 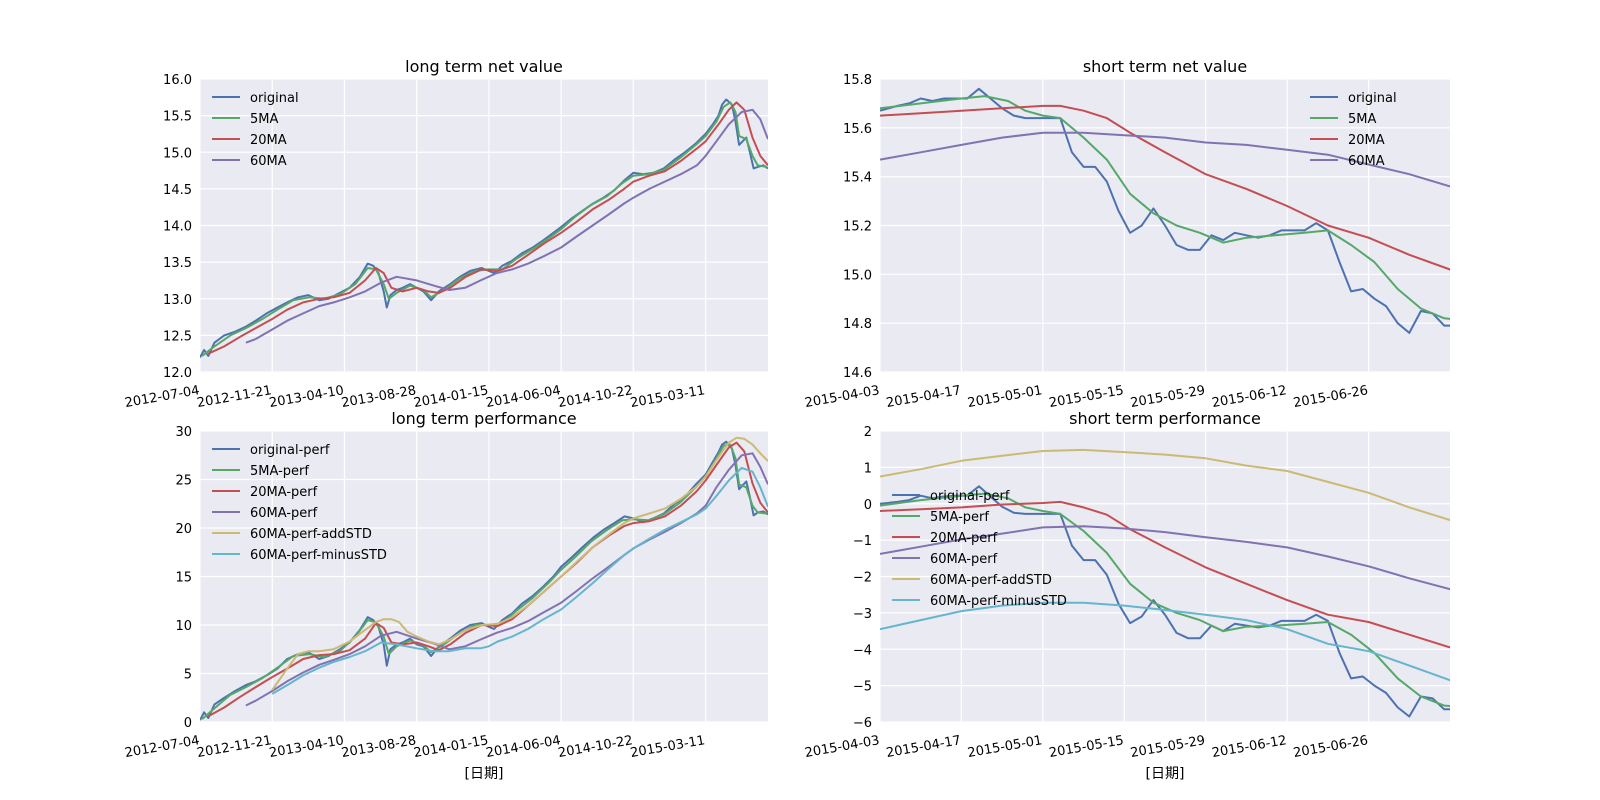 I want to click on y-tick-label: 25, so click(x=183, y=481).